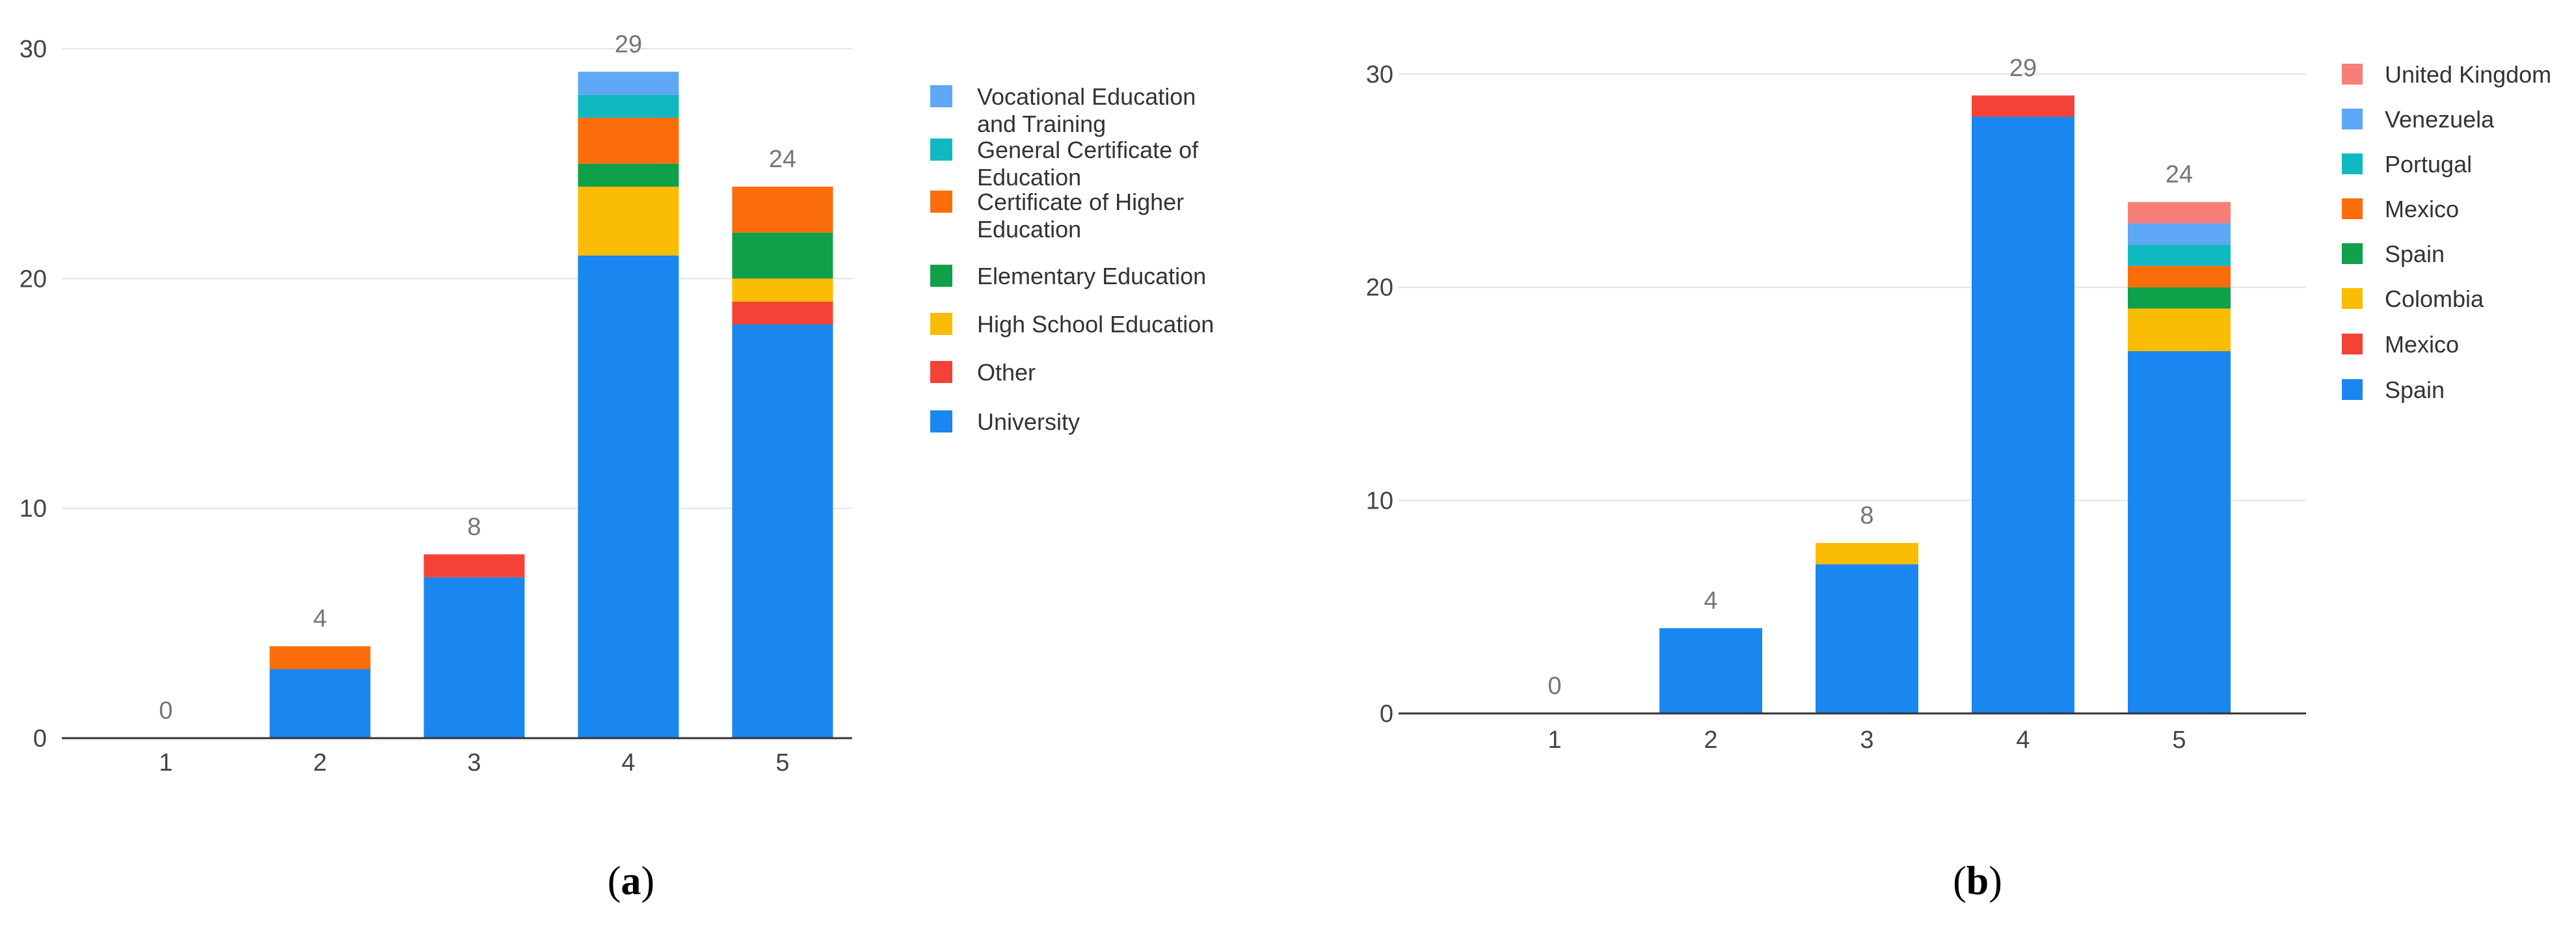 This screenshot has height=930, width=2576. Describe the element at coordinates (1095, 324) in the screenshot. I see `legend-label: High School Education` at that location.